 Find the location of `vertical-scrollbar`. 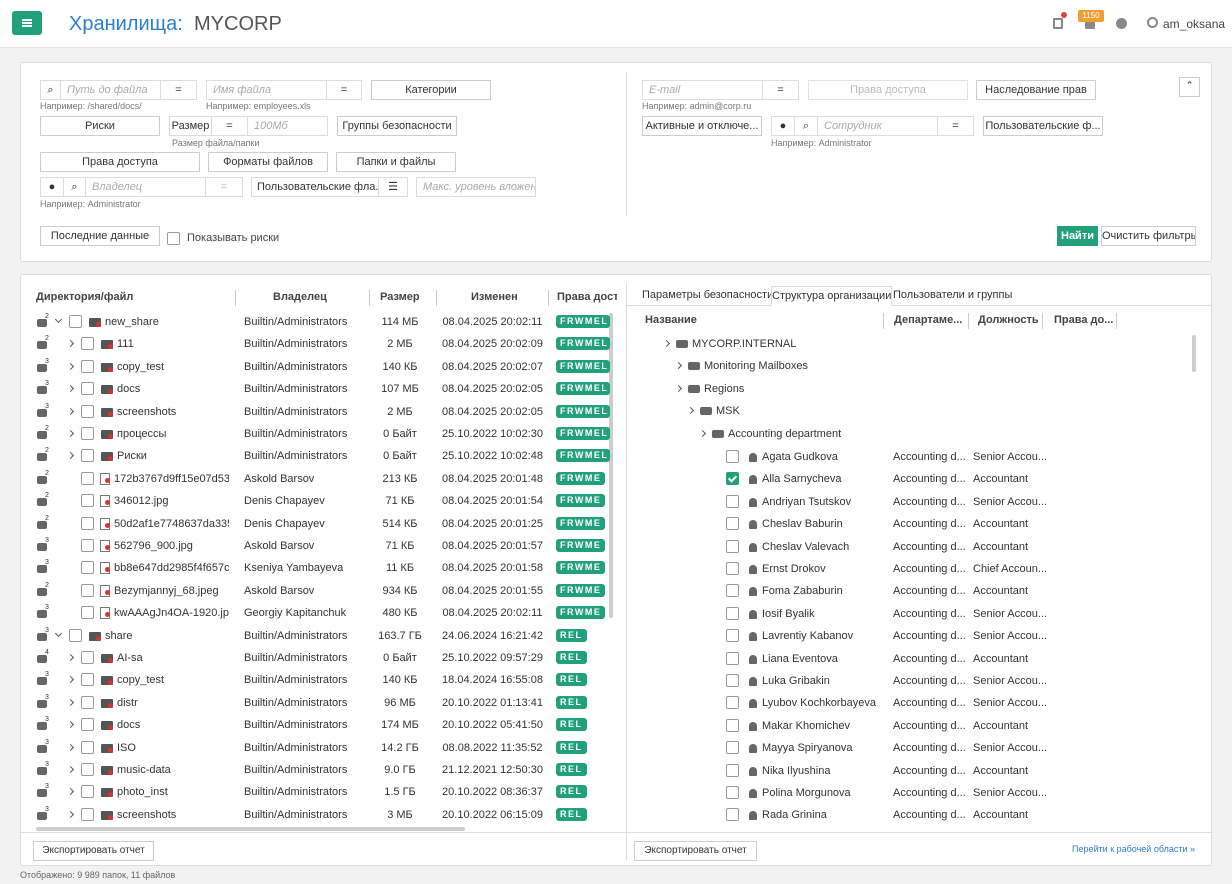

vertical-scrollbar is located at coordinates (611, 465).